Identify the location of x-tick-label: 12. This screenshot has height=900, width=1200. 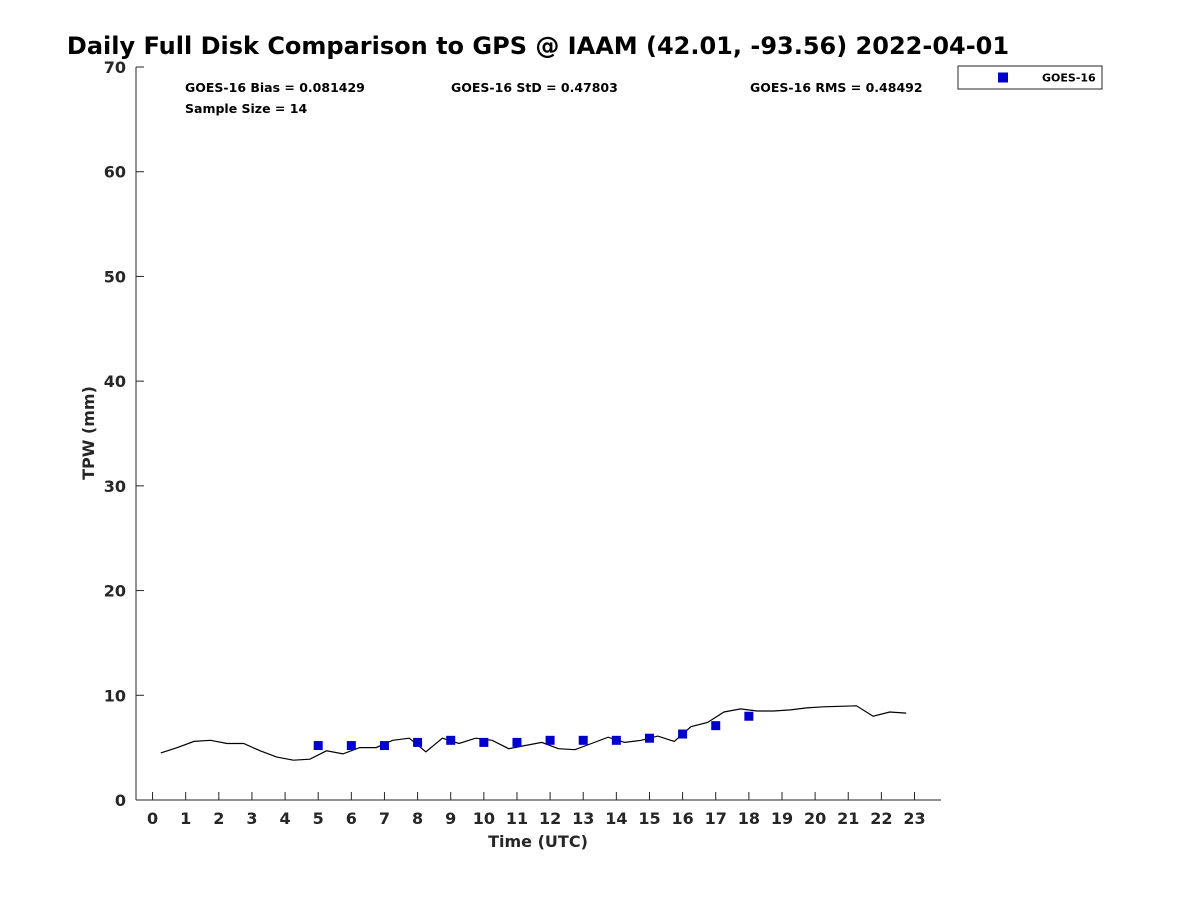
(550, 818).